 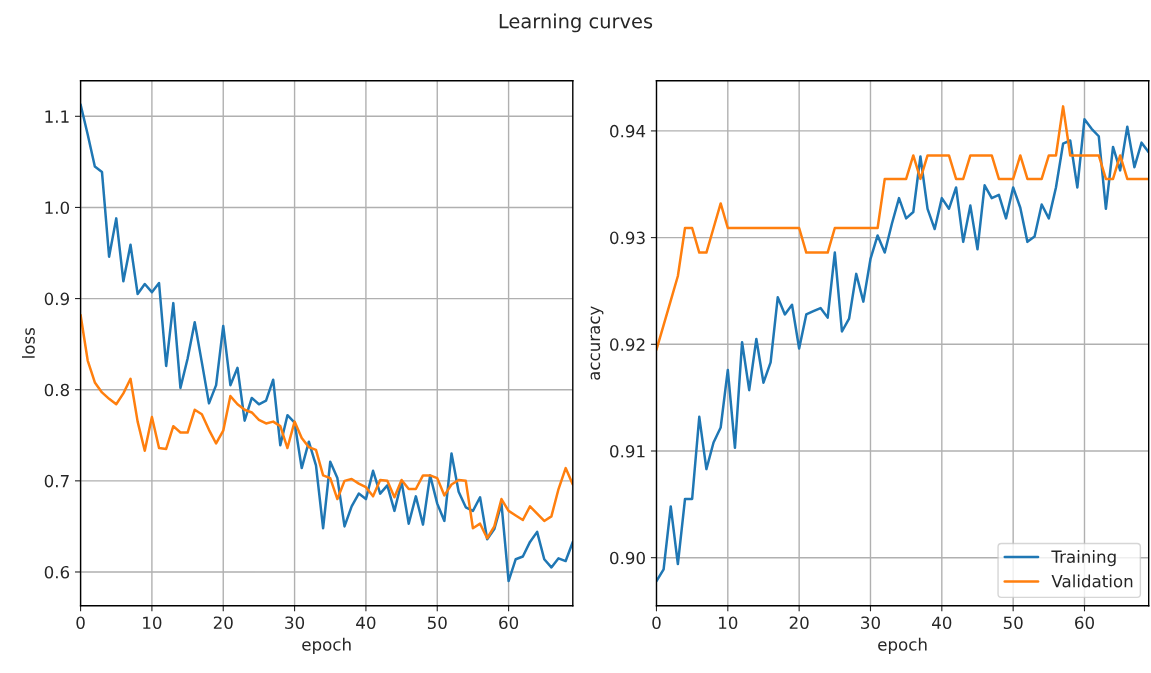 What do you see at coordinates (597, 343) in the screenshot?
I see `y-axis-title: accuracy` at bounding box center [597, 343].